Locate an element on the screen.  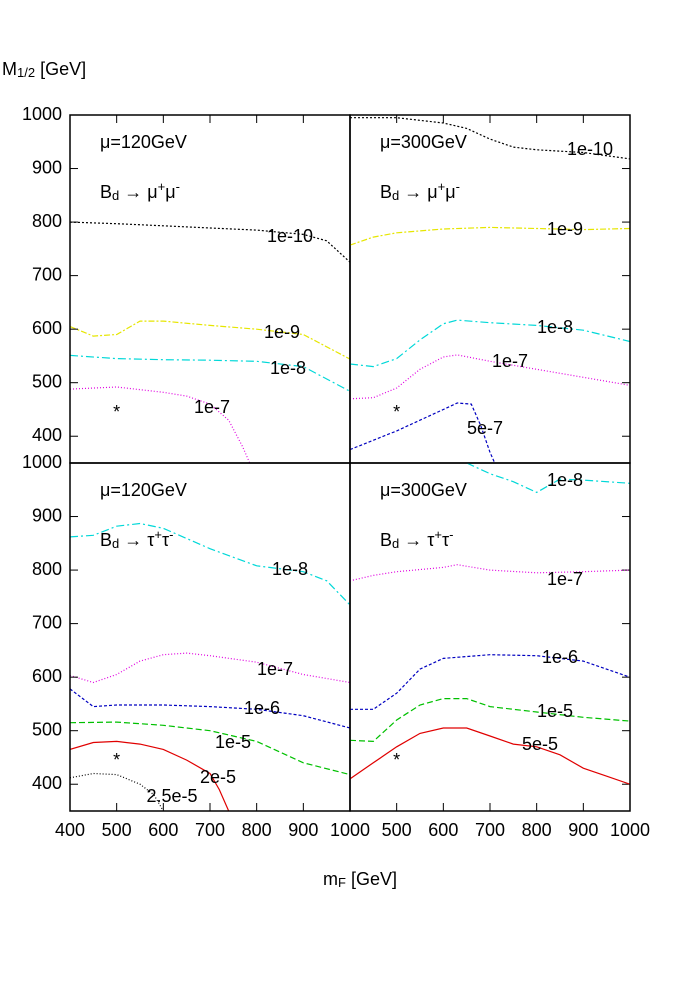
contour-label: 5e-5 is located at coordinates (540, 744).